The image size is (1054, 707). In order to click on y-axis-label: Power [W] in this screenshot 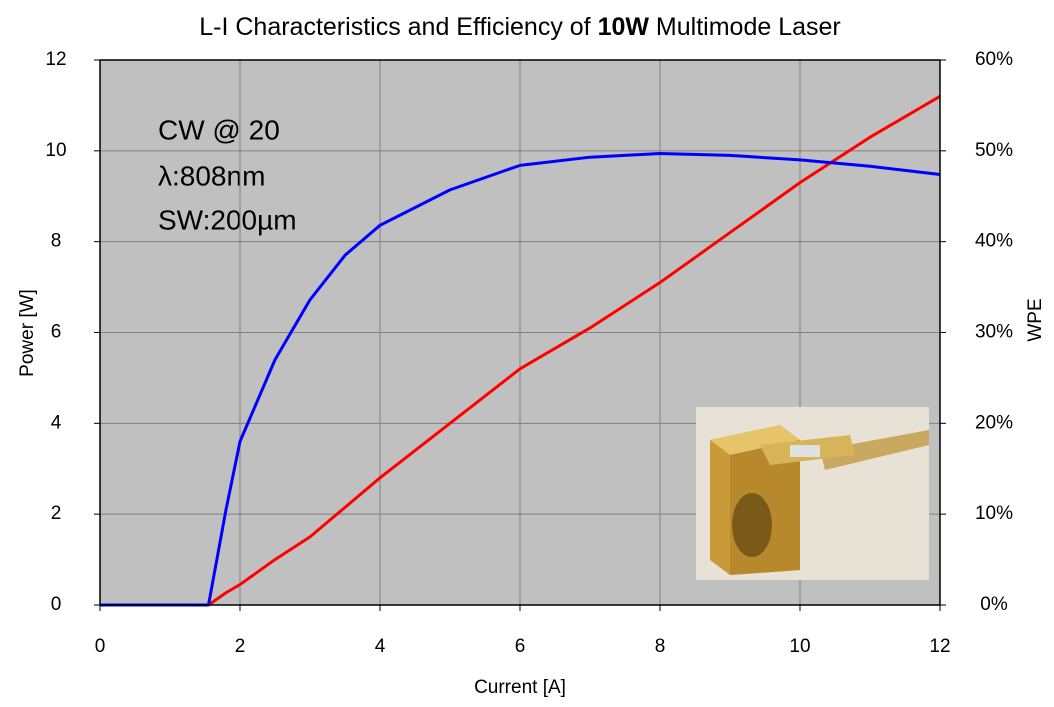, I will do `click(27, 333)`.